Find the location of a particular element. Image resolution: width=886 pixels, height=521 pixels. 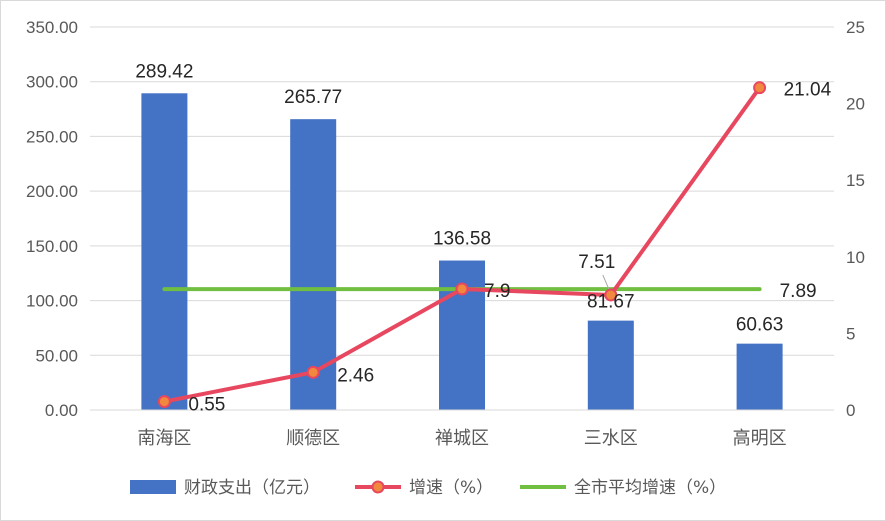

y-right-tick-label: 15 is located at coordinates (855, 180).